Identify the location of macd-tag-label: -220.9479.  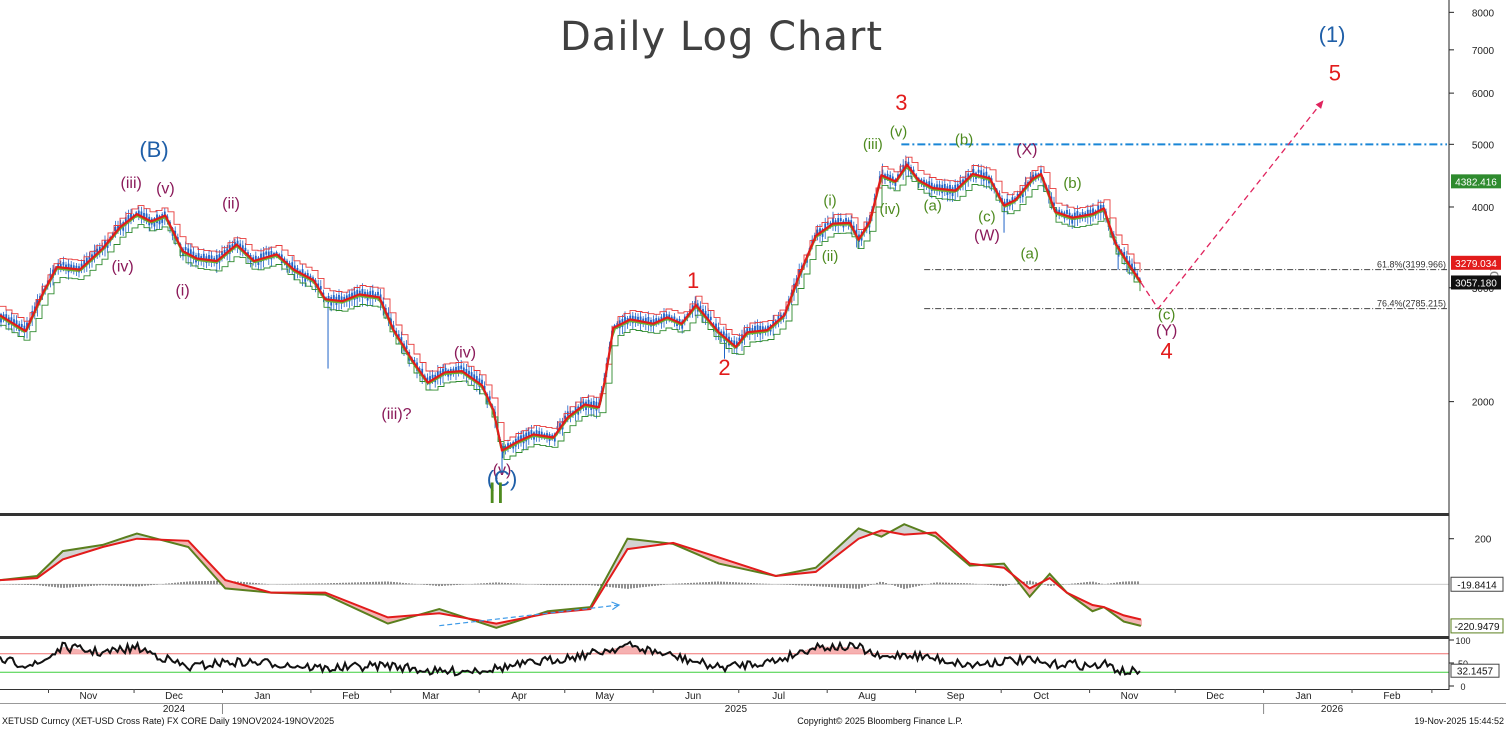
(1476, 627).